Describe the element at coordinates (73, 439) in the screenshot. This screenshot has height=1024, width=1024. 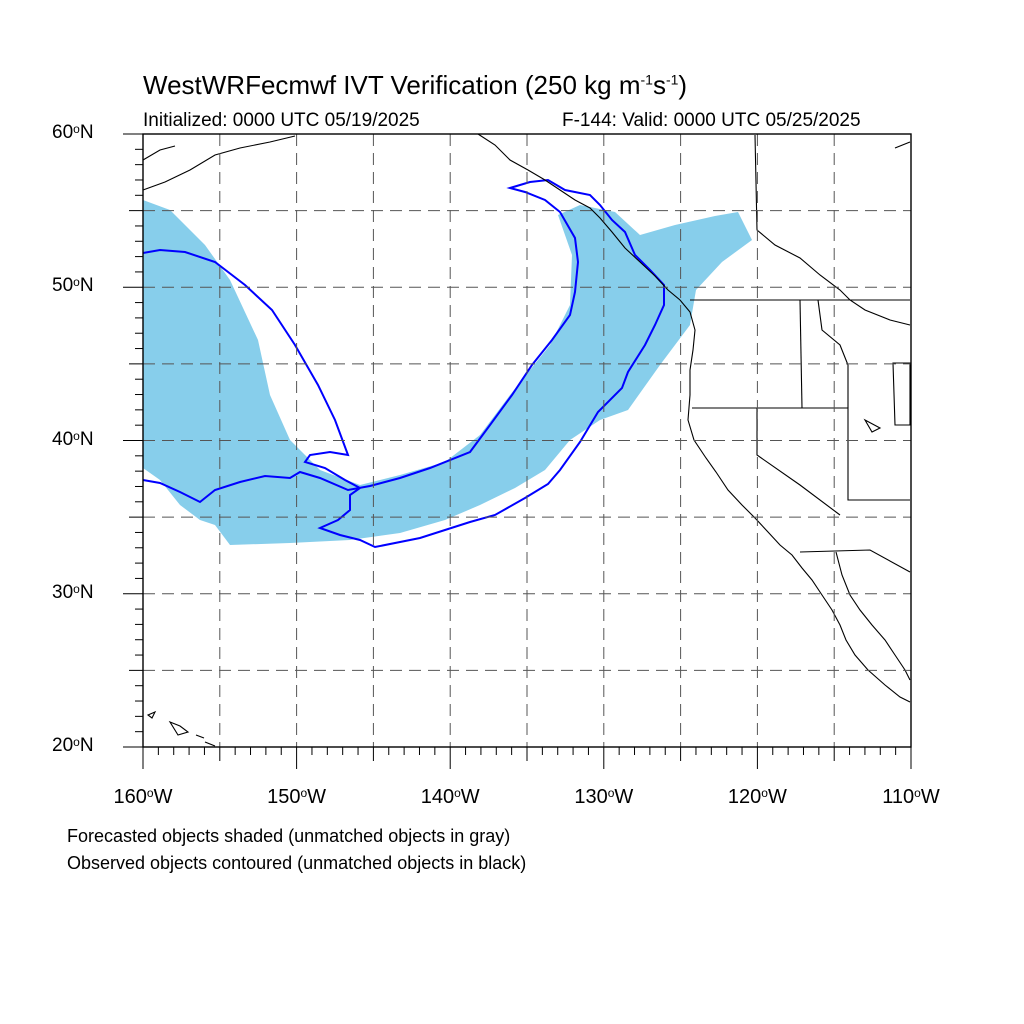
I see `lat-label: 40oN` at that location.